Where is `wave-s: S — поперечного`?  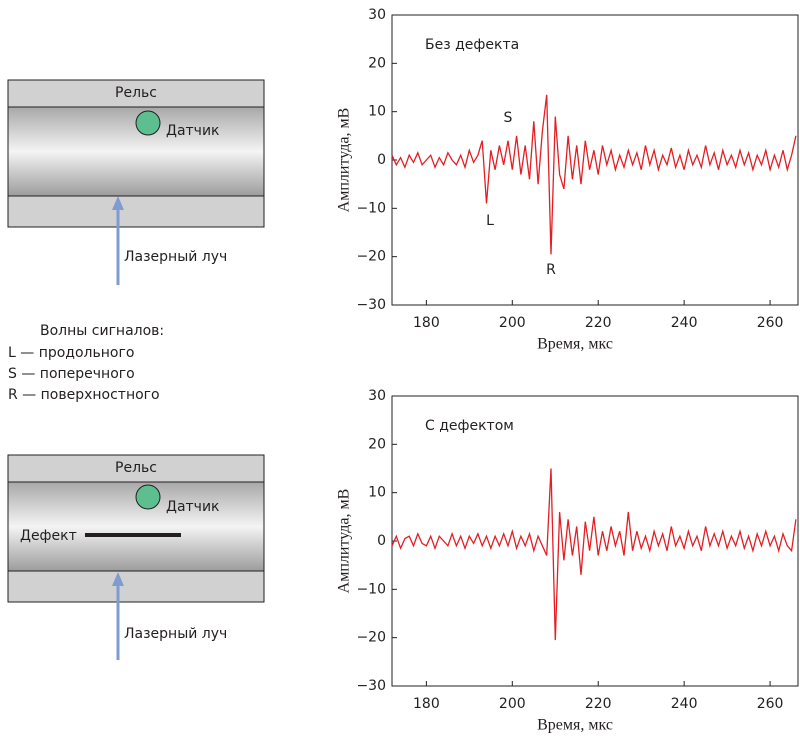
wave-s: S — поперечного is located at coordinates (71, 374).